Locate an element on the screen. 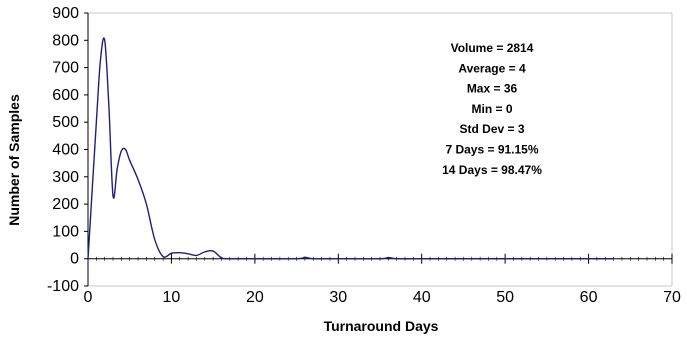 The height and width of the screenshot is (339, 687). y-tick-label: 700 is located at coordinates (65, 68).